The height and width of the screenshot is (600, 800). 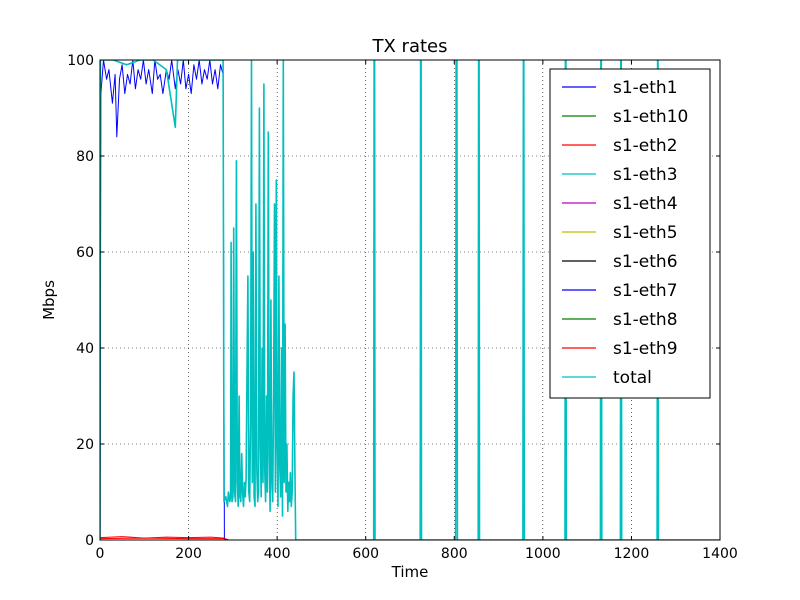 I want to click on legend-box, so click(x=630, y=233).